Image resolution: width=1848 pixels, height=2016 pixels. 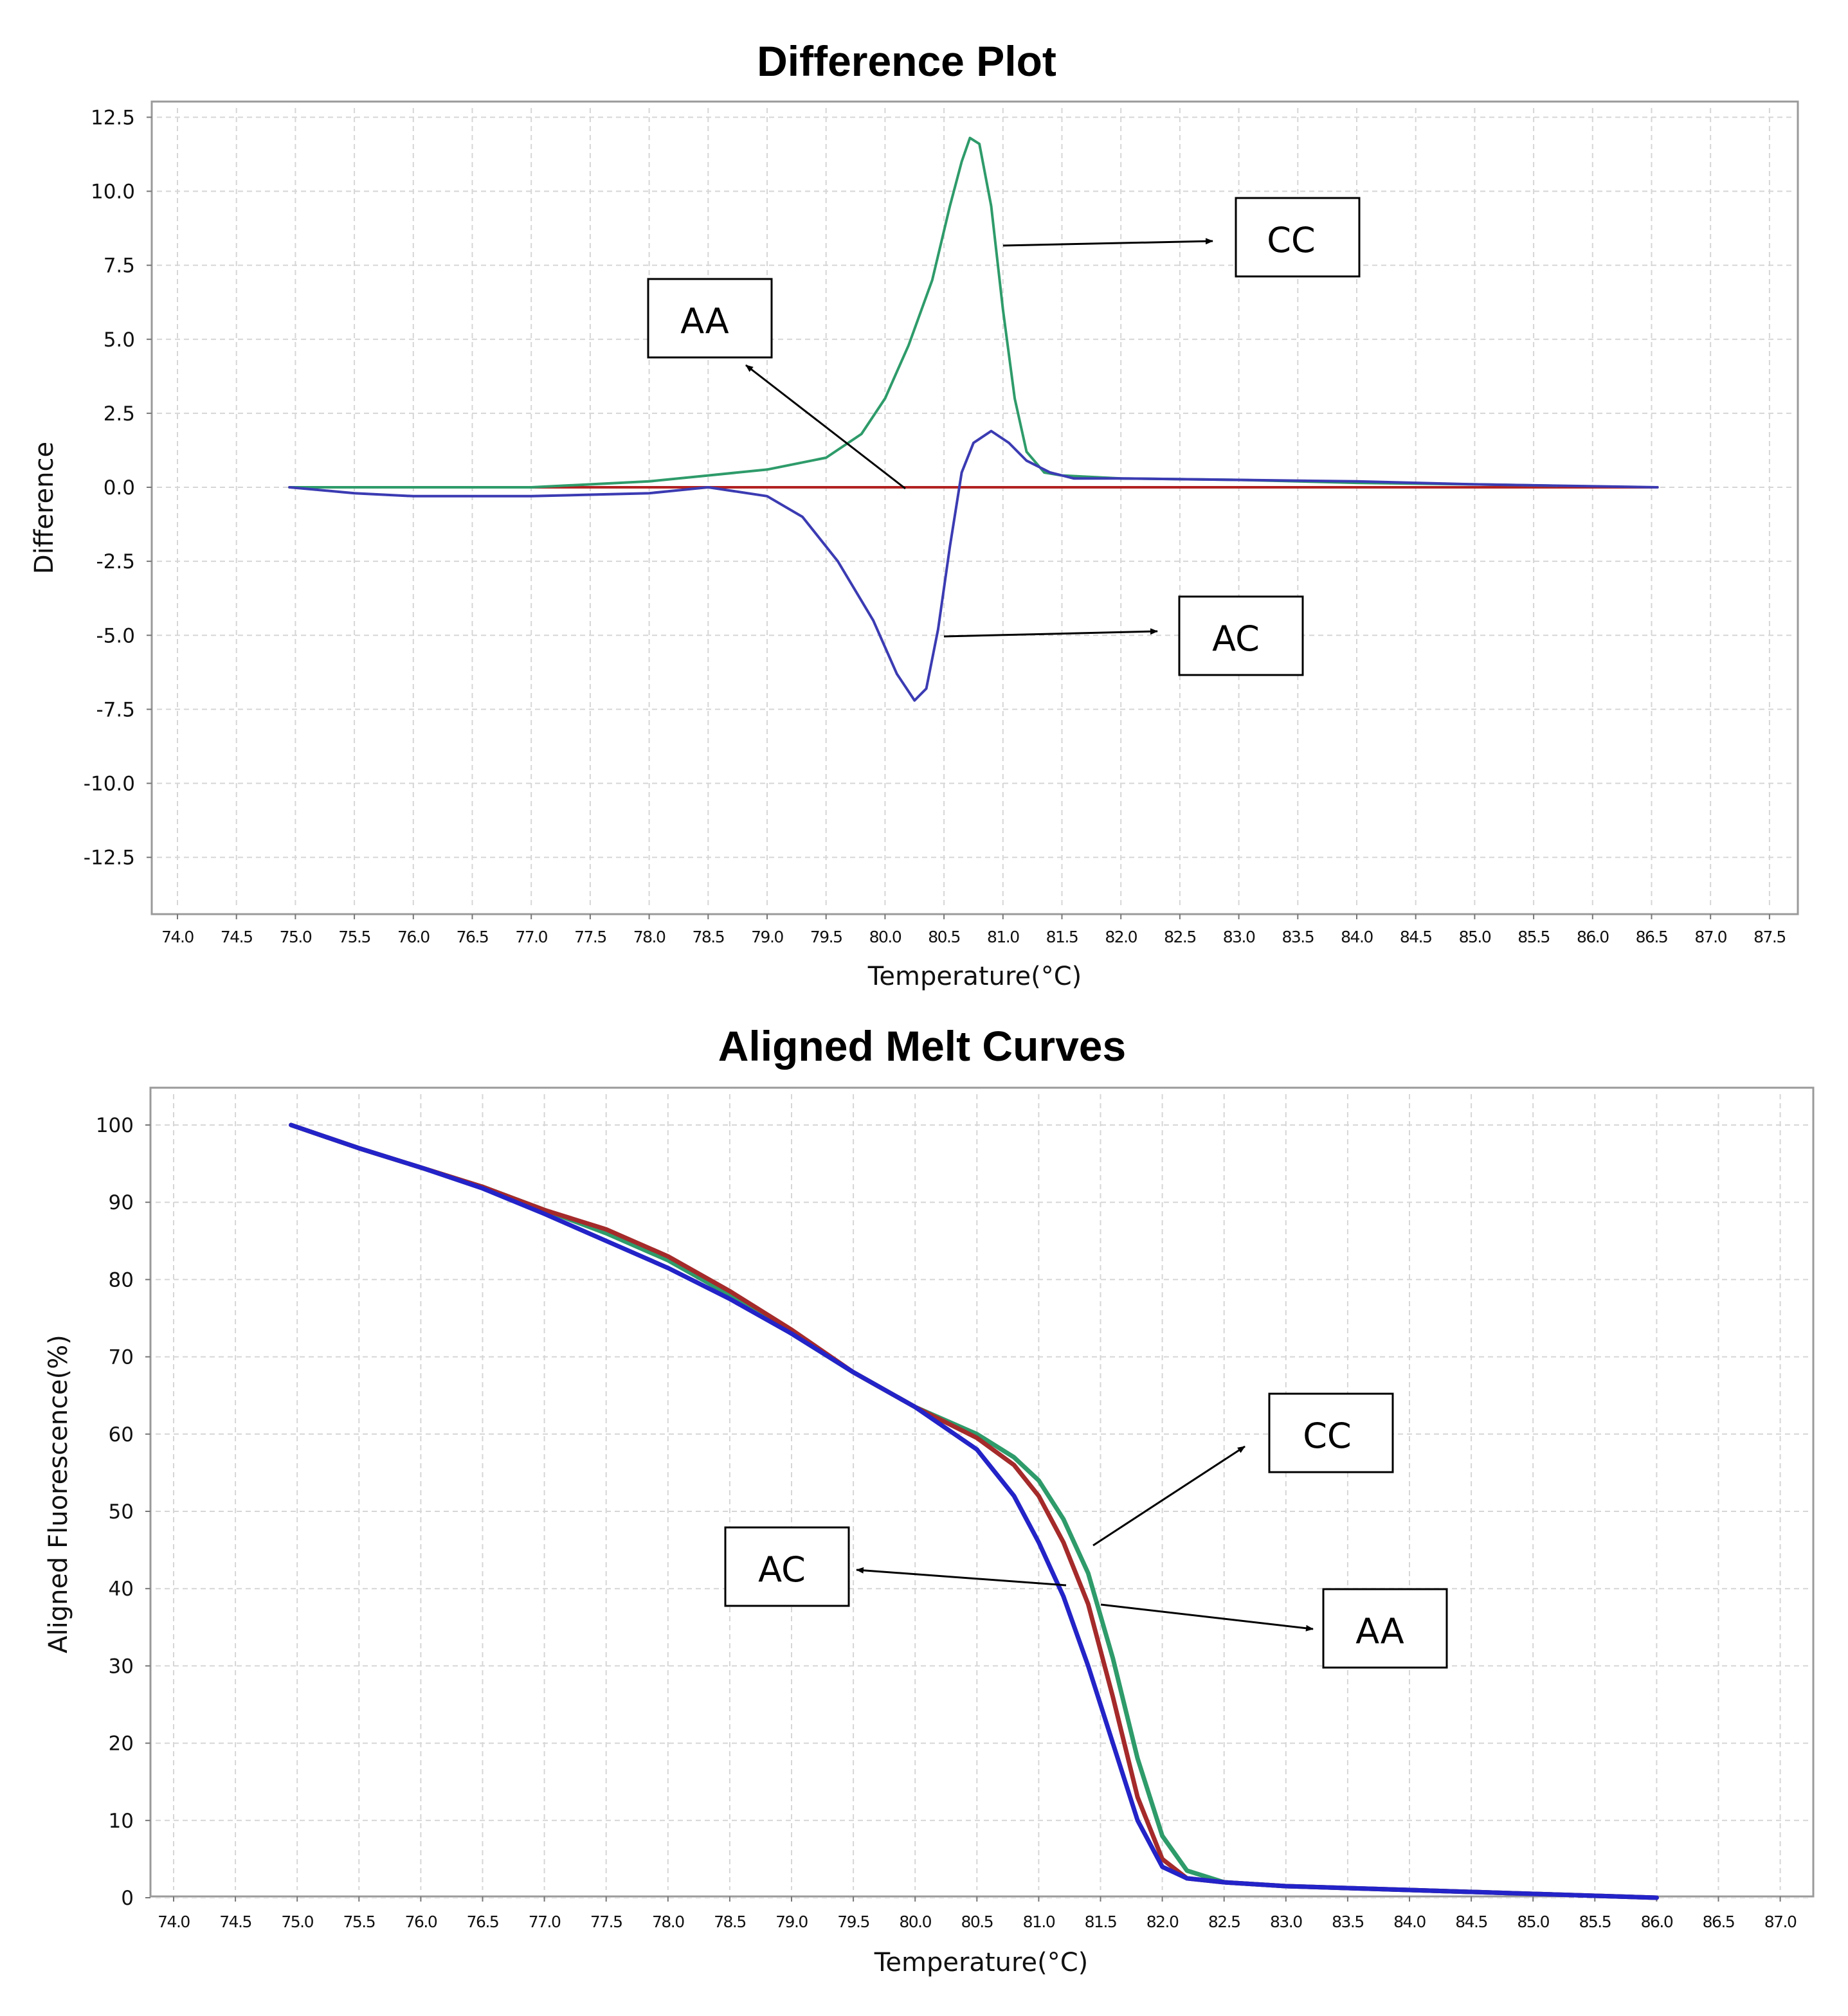 I want to click on x-tick-label: 81.5, so click(x=1101, y=1922).